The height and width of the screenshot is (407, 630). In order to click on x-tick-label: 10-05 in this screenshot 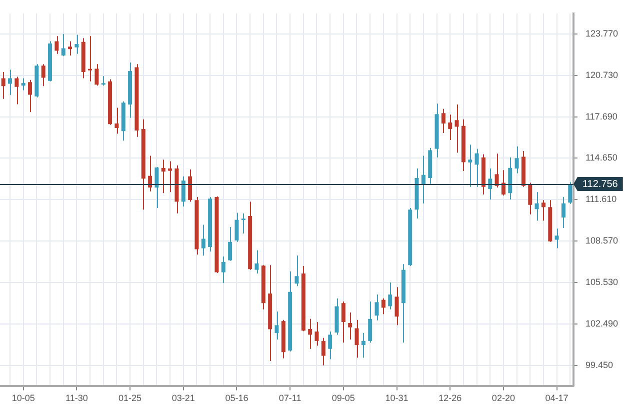, I will do `click(23, 398)`.